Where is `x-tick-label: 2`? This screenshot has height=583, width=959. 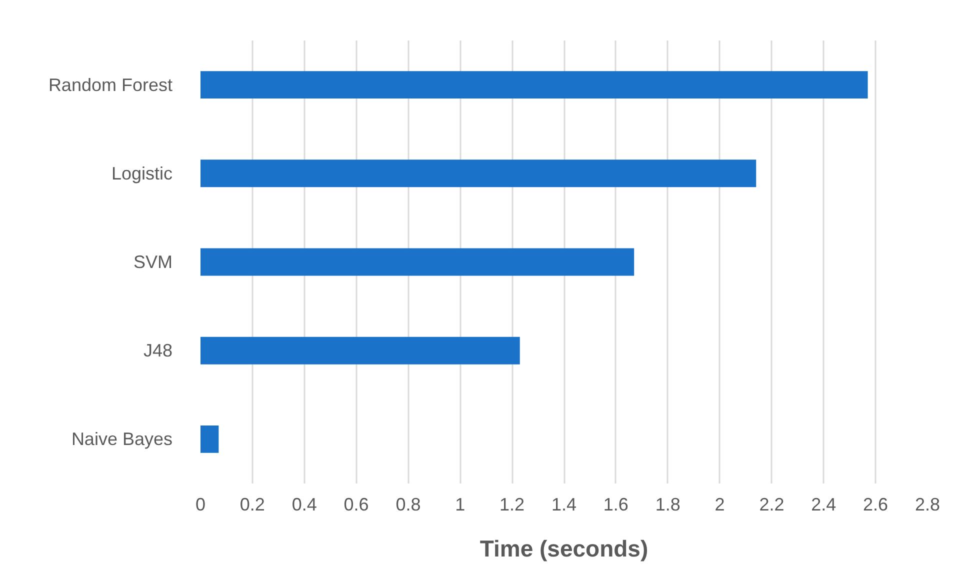 x-tick-label: 2 is located at coordinates (719, 504).